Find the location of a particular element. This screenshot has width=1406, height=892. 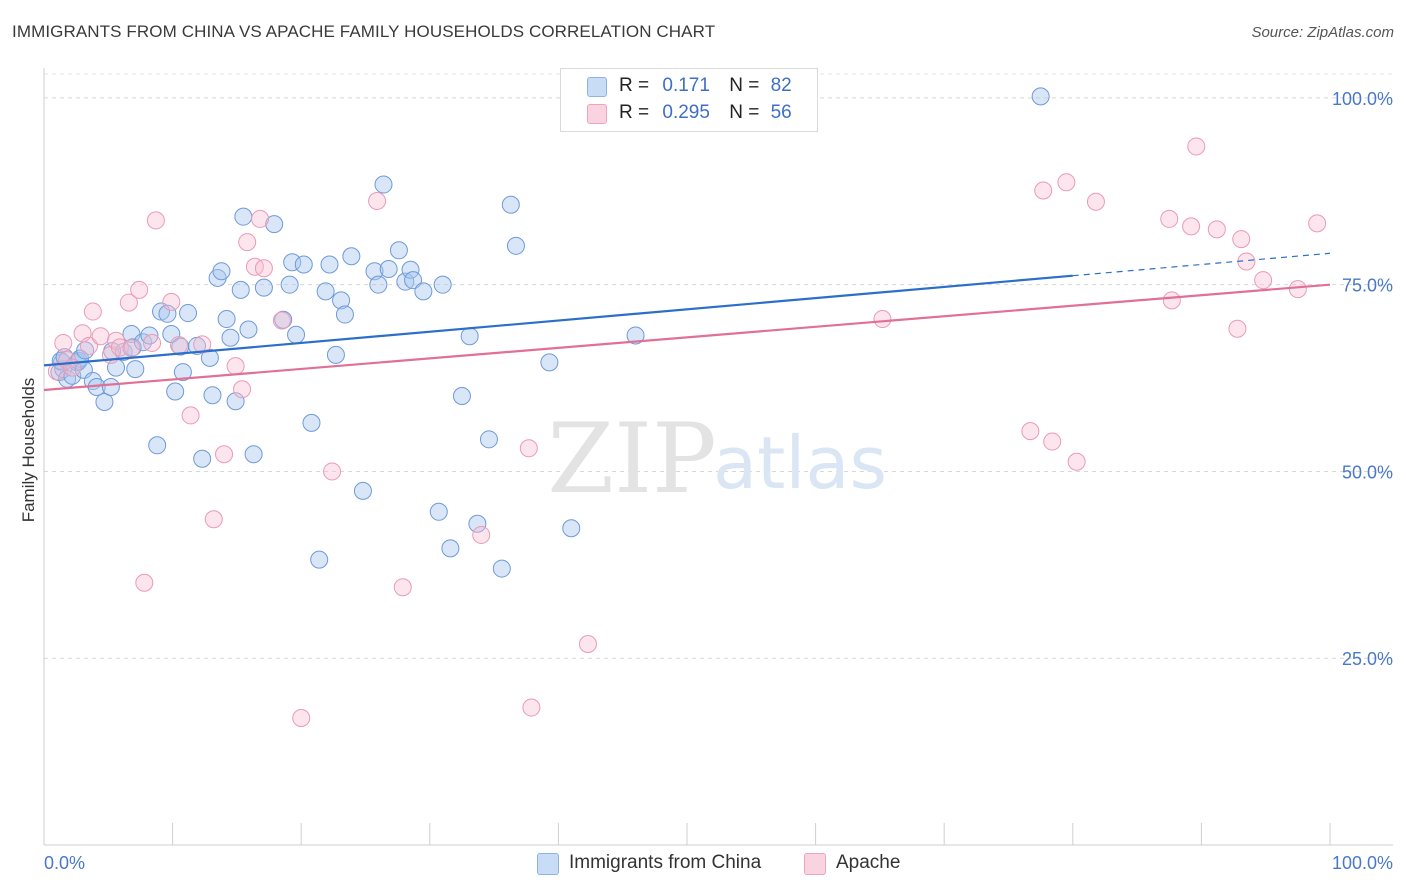

legend-r-label: R = is located at coordinates (634, 112).